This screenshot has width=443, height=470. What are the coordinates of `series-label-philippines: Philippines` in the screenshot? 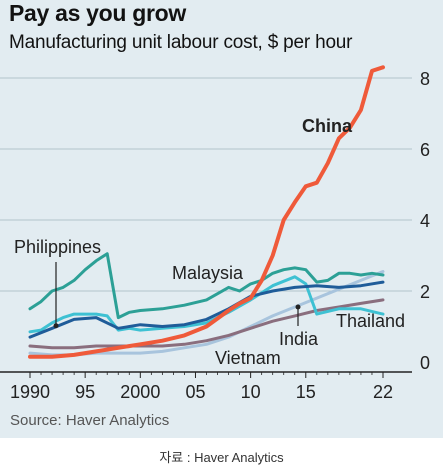 It's located at (57, 247).